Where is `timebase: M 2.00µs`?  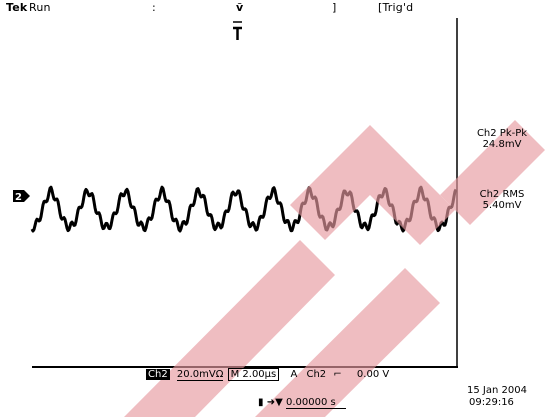
timebase: M 2.00µs is located at coordinates (253, 374).